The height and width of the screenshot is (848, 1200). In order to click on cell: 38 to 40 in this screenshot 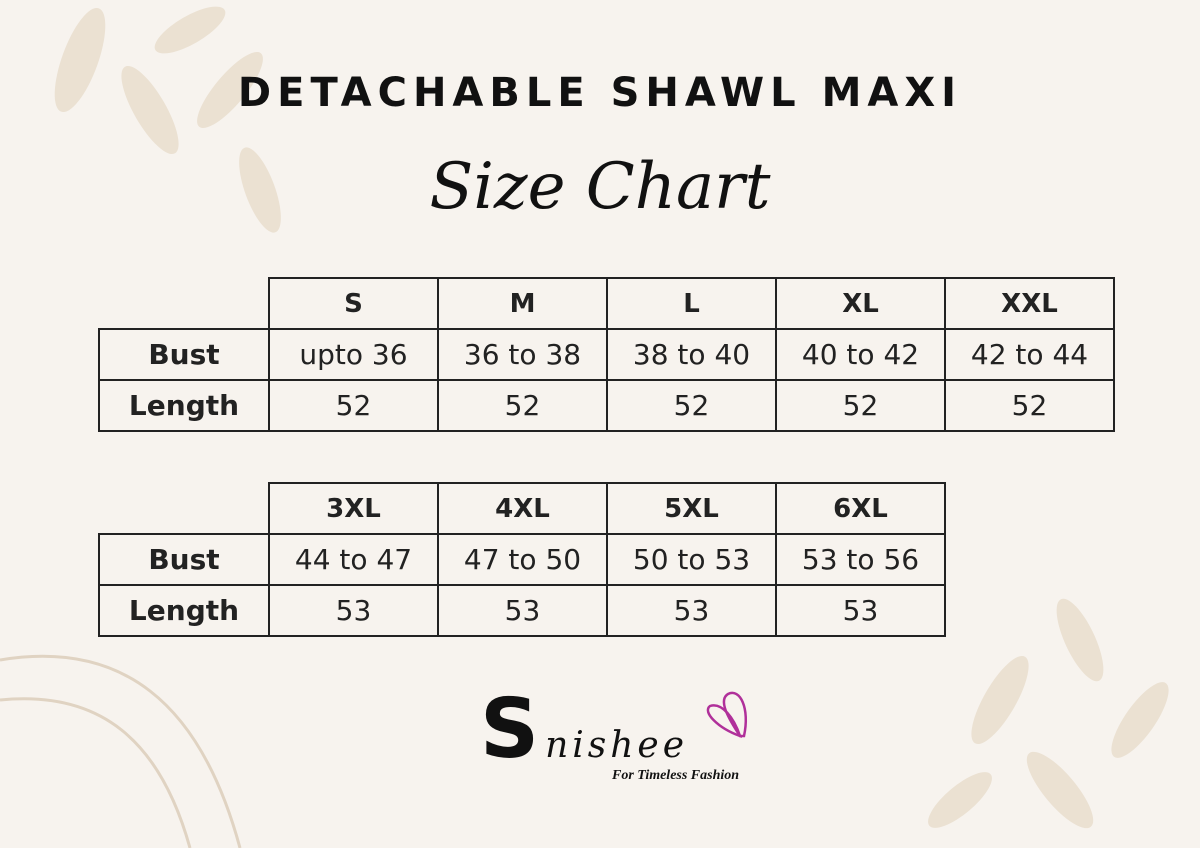, I will do `click(691, 354)`.